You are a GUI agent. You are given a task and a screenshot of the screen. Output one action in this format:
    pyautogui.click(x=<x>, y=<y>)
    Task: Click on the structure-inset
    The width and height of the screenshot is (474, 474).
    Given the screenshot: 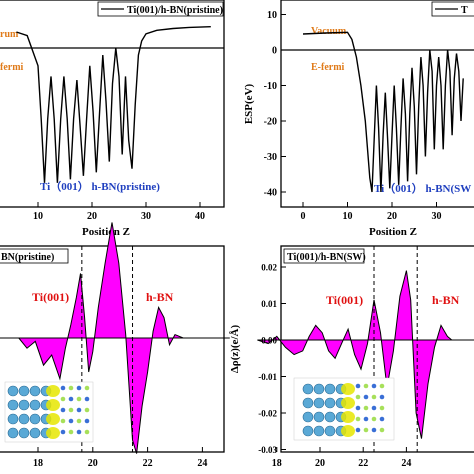 What is the action you would take?
    pyautogui.click(x=344, y=409)
    